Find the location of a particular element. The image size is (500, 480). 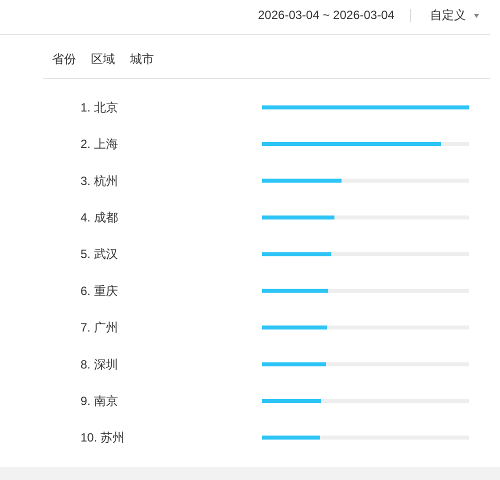

text: 2026-03-04 ~ 2026-03-04 is located at coordinates (326, 15).